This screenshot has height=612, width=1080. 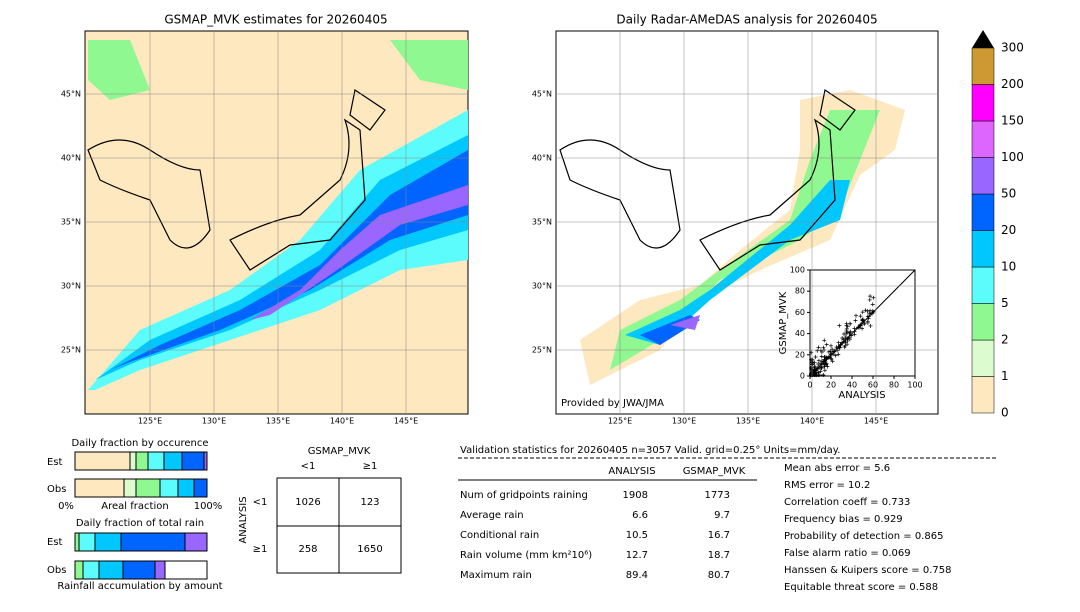 What do you see at coordinates (812, 421) in the screenshot?
I see `lon-label: 140°E` at bounding box center [812, 421].